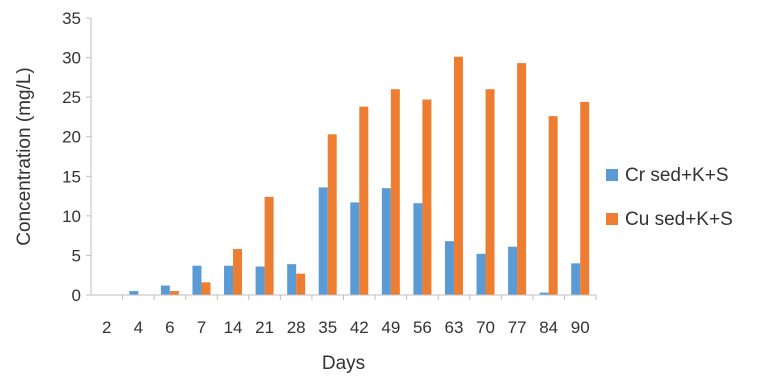 This screenshot has height=379, width=768. Describe the element at coordinates (485, 327) in the screenshot. I see `x-tick-label: 70` at that location.